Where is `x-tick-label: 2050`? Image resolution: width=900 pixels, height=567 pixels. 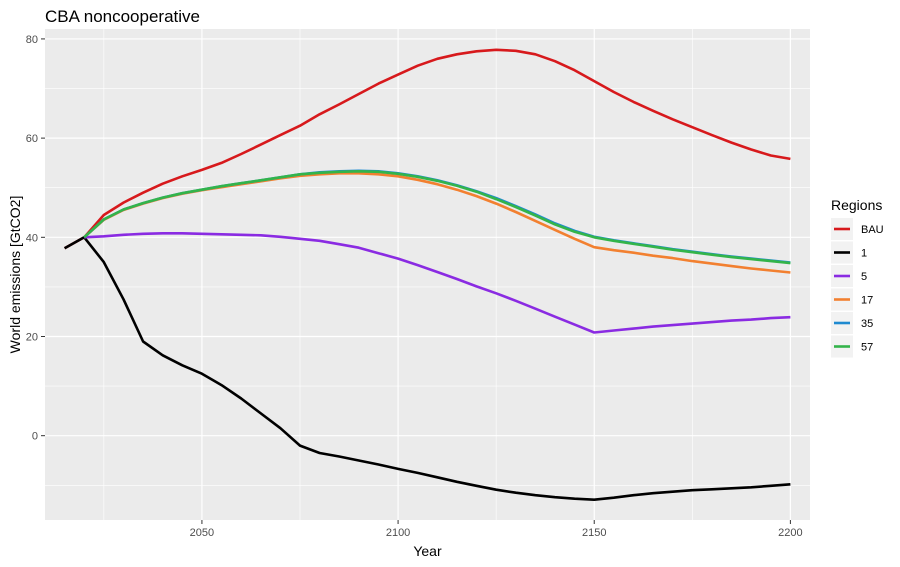
x-tick-label: 2050 is located at coordinates (202, 533).